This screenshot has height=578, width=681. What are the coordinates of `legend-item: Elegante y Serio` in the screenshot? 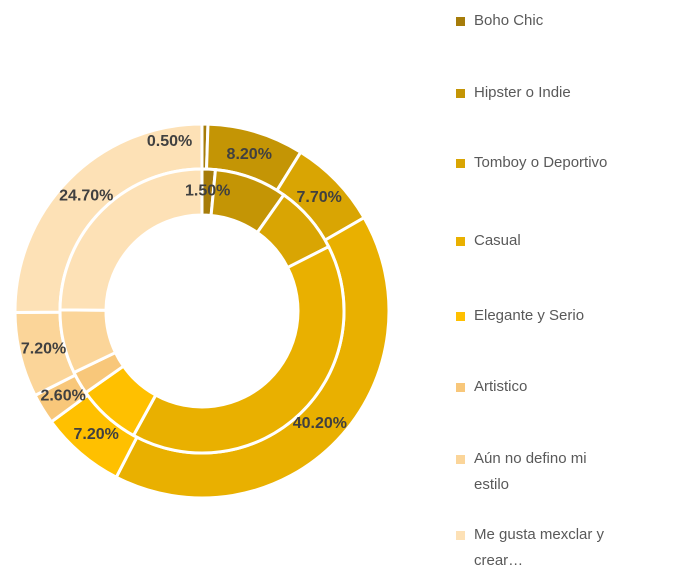 It's located at (540, 316).